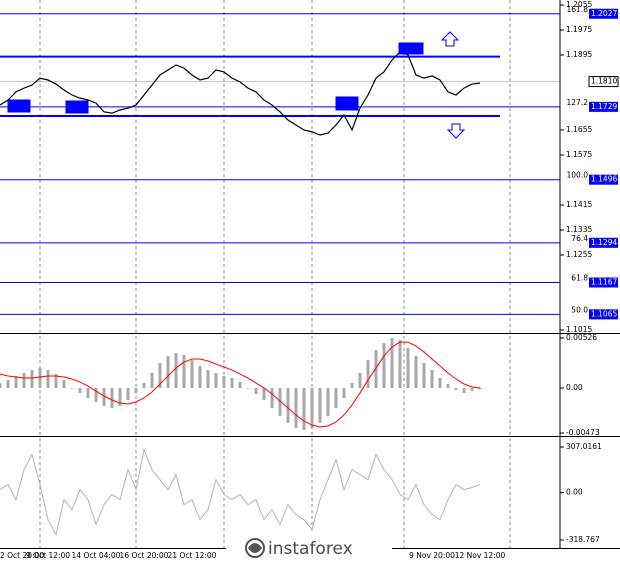 This screenshot has width=620, height=563. Describe the element at coordinates (215, 78) in the screenshot. I see `marker-boxes` at that location.